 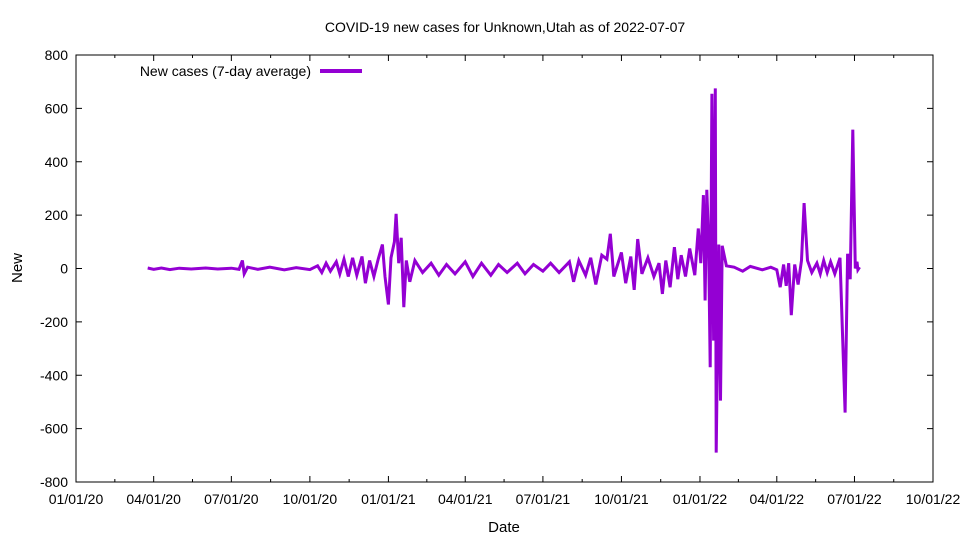 I want to click on legend-label: New cases (7-day average), so click(x=225, y=71).